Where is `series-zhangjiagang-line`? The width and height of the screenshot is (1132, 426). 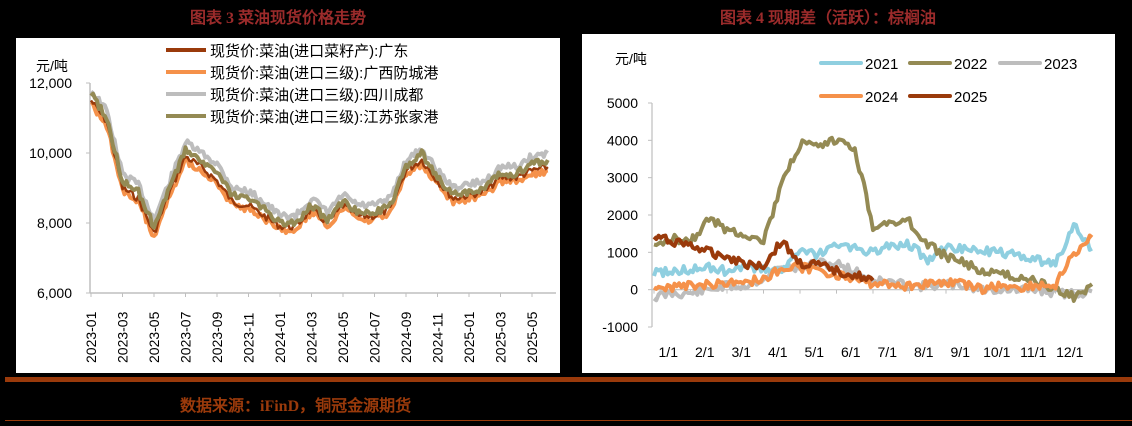
series-zhangjiagang-line is located at coordinates (319, 160).